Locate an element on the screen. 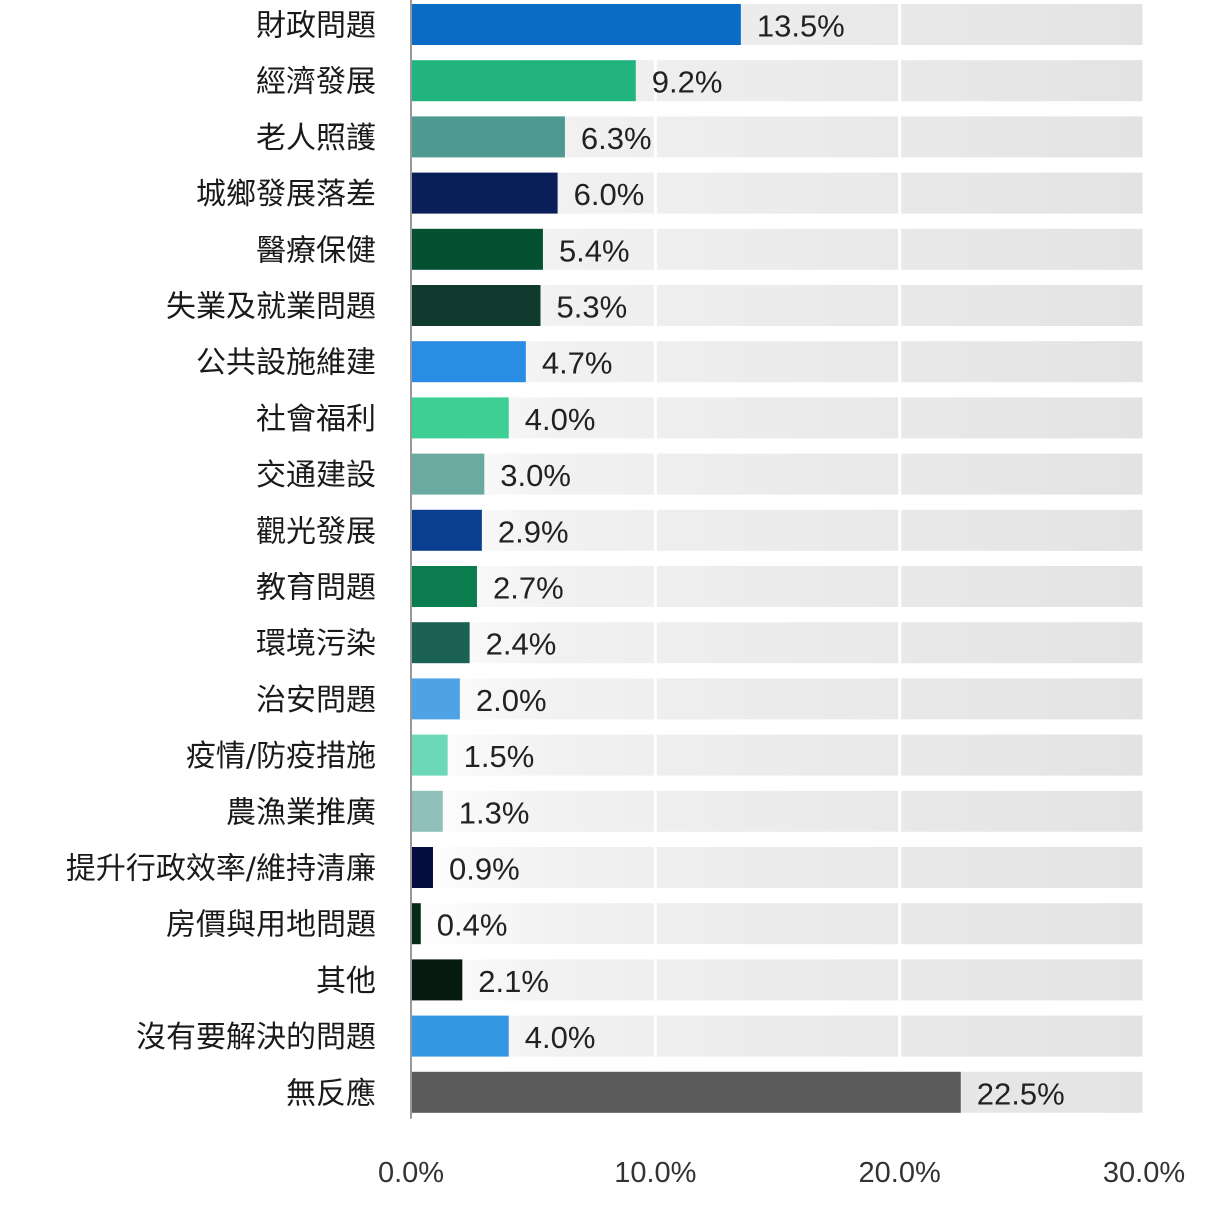 The width and height of the screenshot is (1228, 1216). category-label: 經濟發展 is located at coordinates (316, 82).